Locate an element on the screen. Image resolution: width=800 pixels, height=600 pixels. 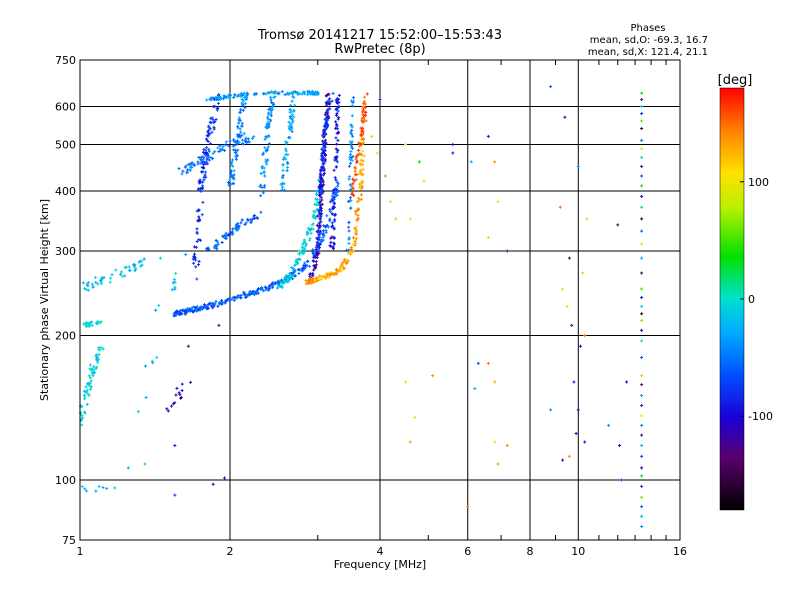
y-tick-label: 750 is located at coordinates (65, 60).